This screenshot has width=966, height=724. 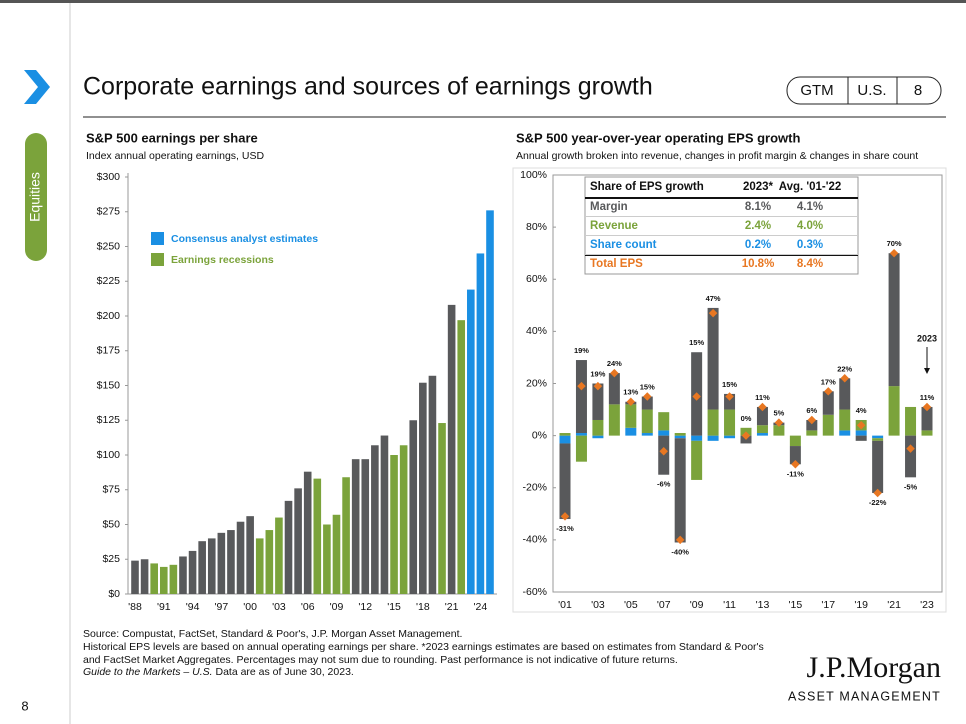 I want to click on table-cell: 4.0%, so click(x=810, y=226).